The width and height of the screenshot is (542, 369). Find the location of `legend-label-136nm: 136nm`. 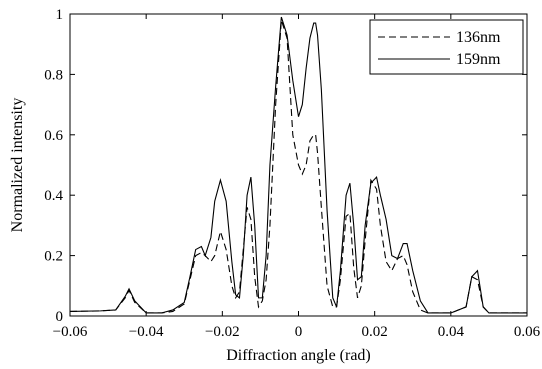

legend-label-136nm: 136nm is located at coordinates (478, 37).